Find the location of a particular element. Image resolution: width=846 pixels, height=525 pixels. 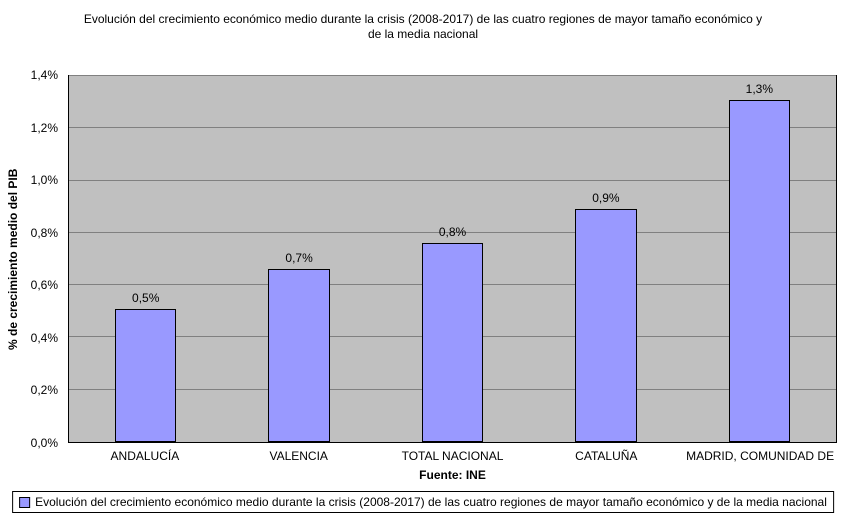

y-axis-tick-labels: 0,0% 0,2% 0,4% 0,6% 0,8% 1,0% 1,2% 1,4% is located at coordinates (31, 259).